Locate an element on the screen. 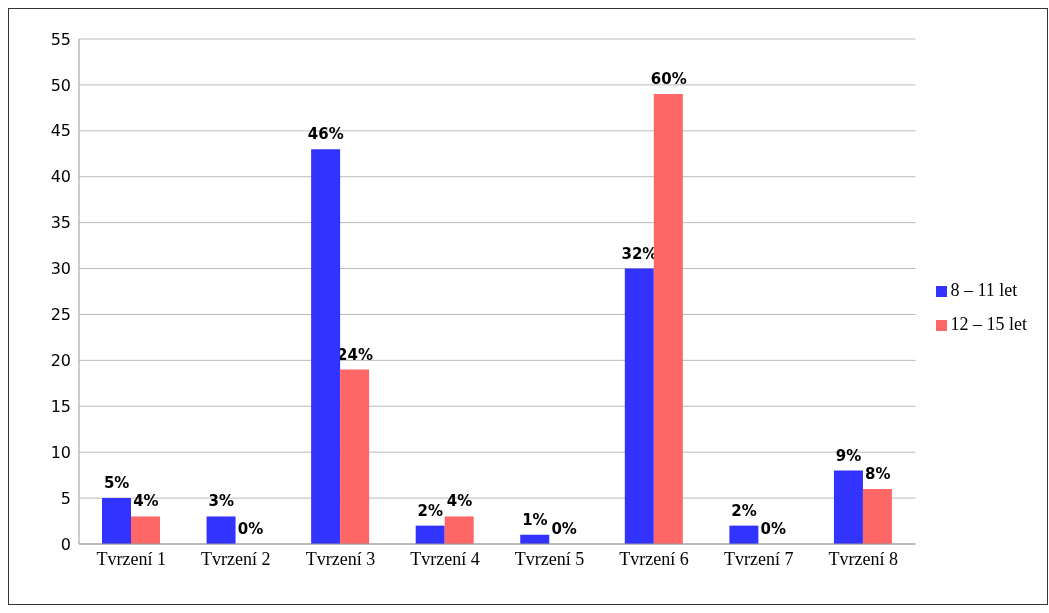 This screenshot has width=1049, height=613. y-tick-label: 40 is located at coordinates (60, 177).